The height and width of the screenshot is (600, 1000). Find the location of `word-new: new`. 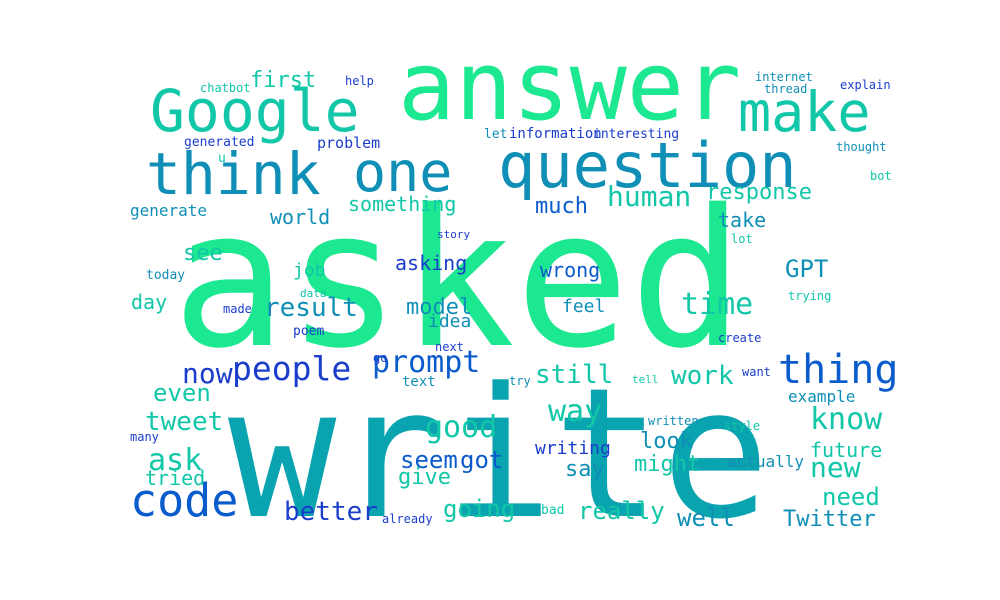

word-new: new is located at coordinates (835, 467).